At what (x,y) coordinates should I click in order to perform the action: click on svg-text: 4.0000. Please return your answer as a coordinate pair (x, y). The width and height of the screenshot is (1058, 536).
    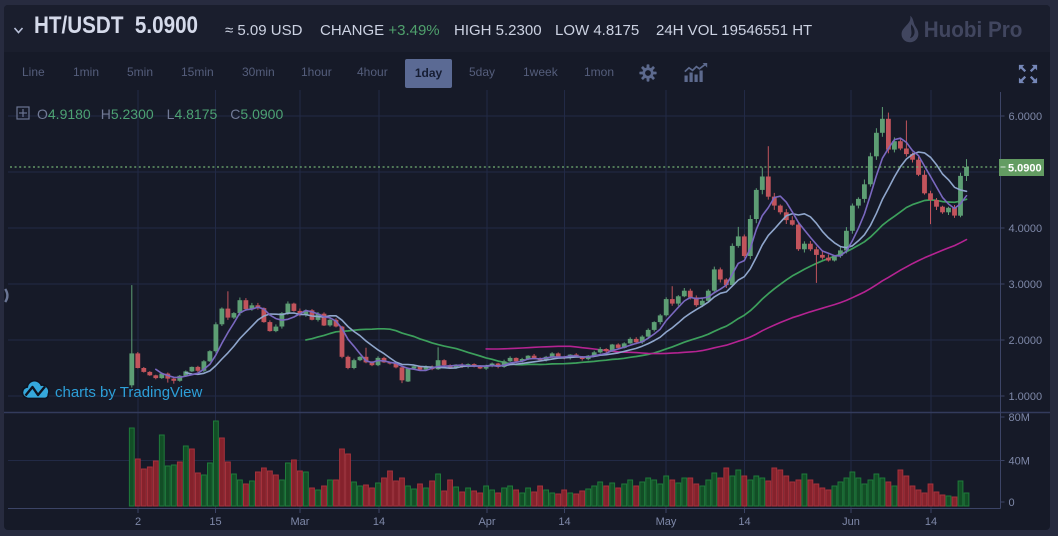
    Looking at the image, I should click on (1026, 229).